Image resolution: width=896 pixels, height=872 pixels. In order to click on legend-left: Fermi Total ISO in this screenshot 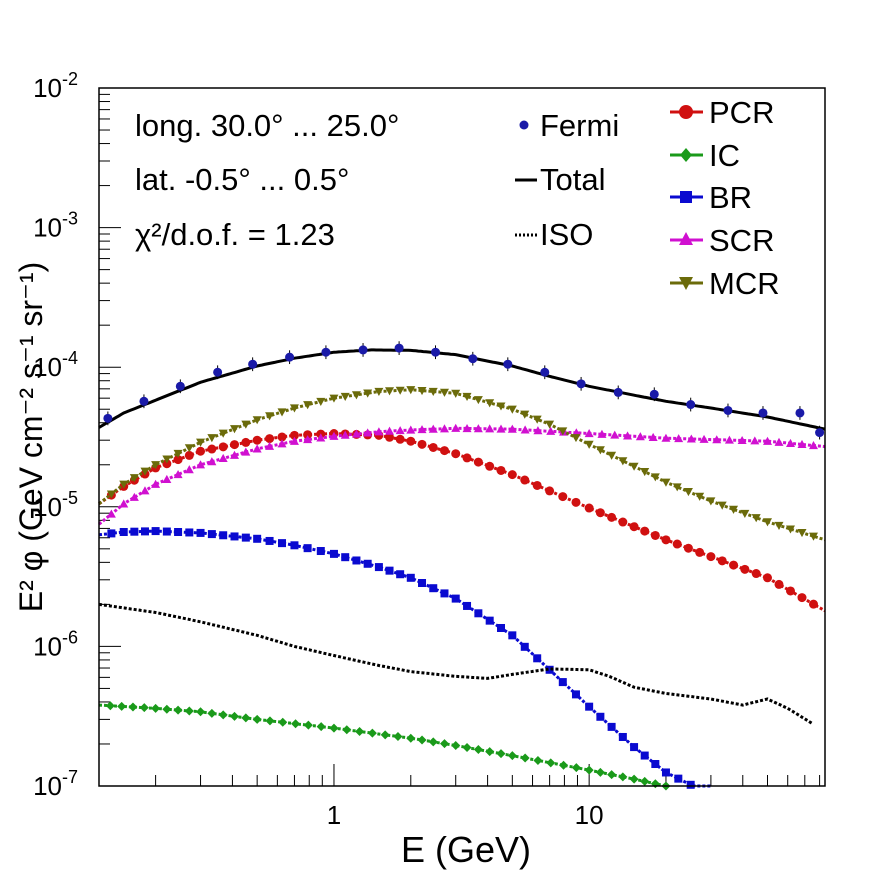, I will do `click(567, 180)`.